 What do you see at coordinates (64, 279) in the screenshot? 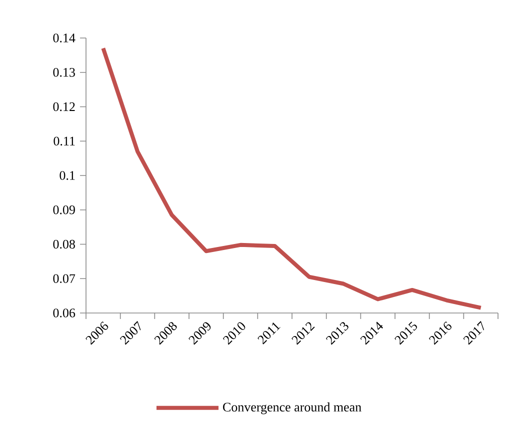
I see `y-tick-label: 0.07` at bounding box center [64, 279].